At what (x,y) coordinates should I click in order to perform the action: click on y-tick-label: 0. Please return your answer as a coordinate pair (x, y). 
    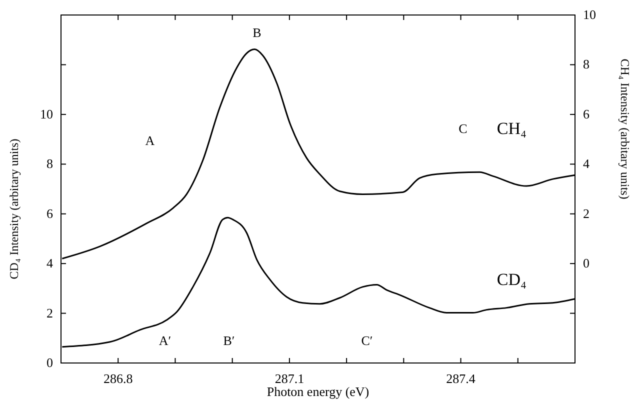
    Looking at the image, I should click on (49, 362).